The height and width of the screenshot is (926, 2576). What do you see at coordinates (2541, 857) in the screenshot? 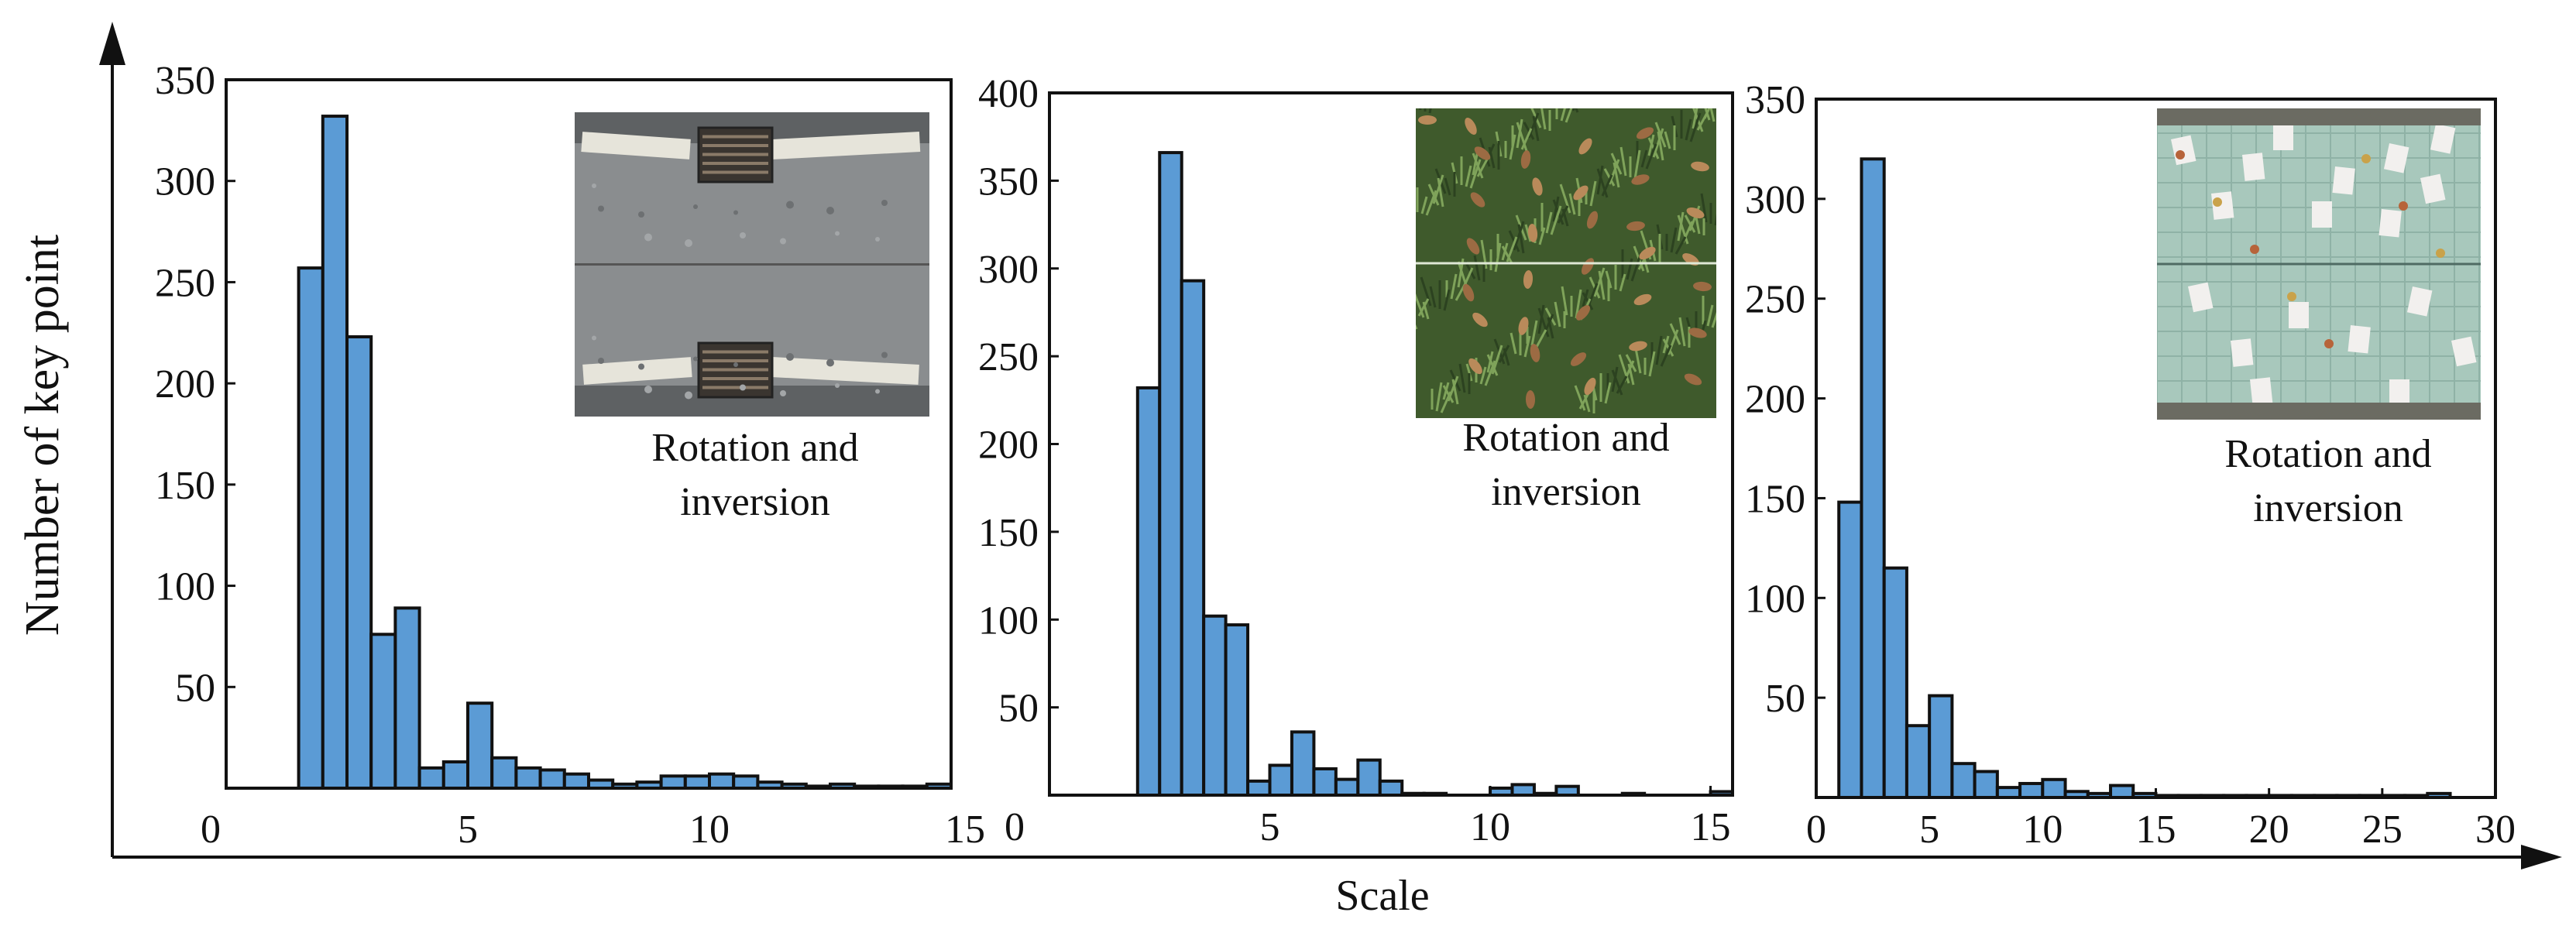
I see `global-x-axis-arrow-icon` at bounding box center [2541, 857].